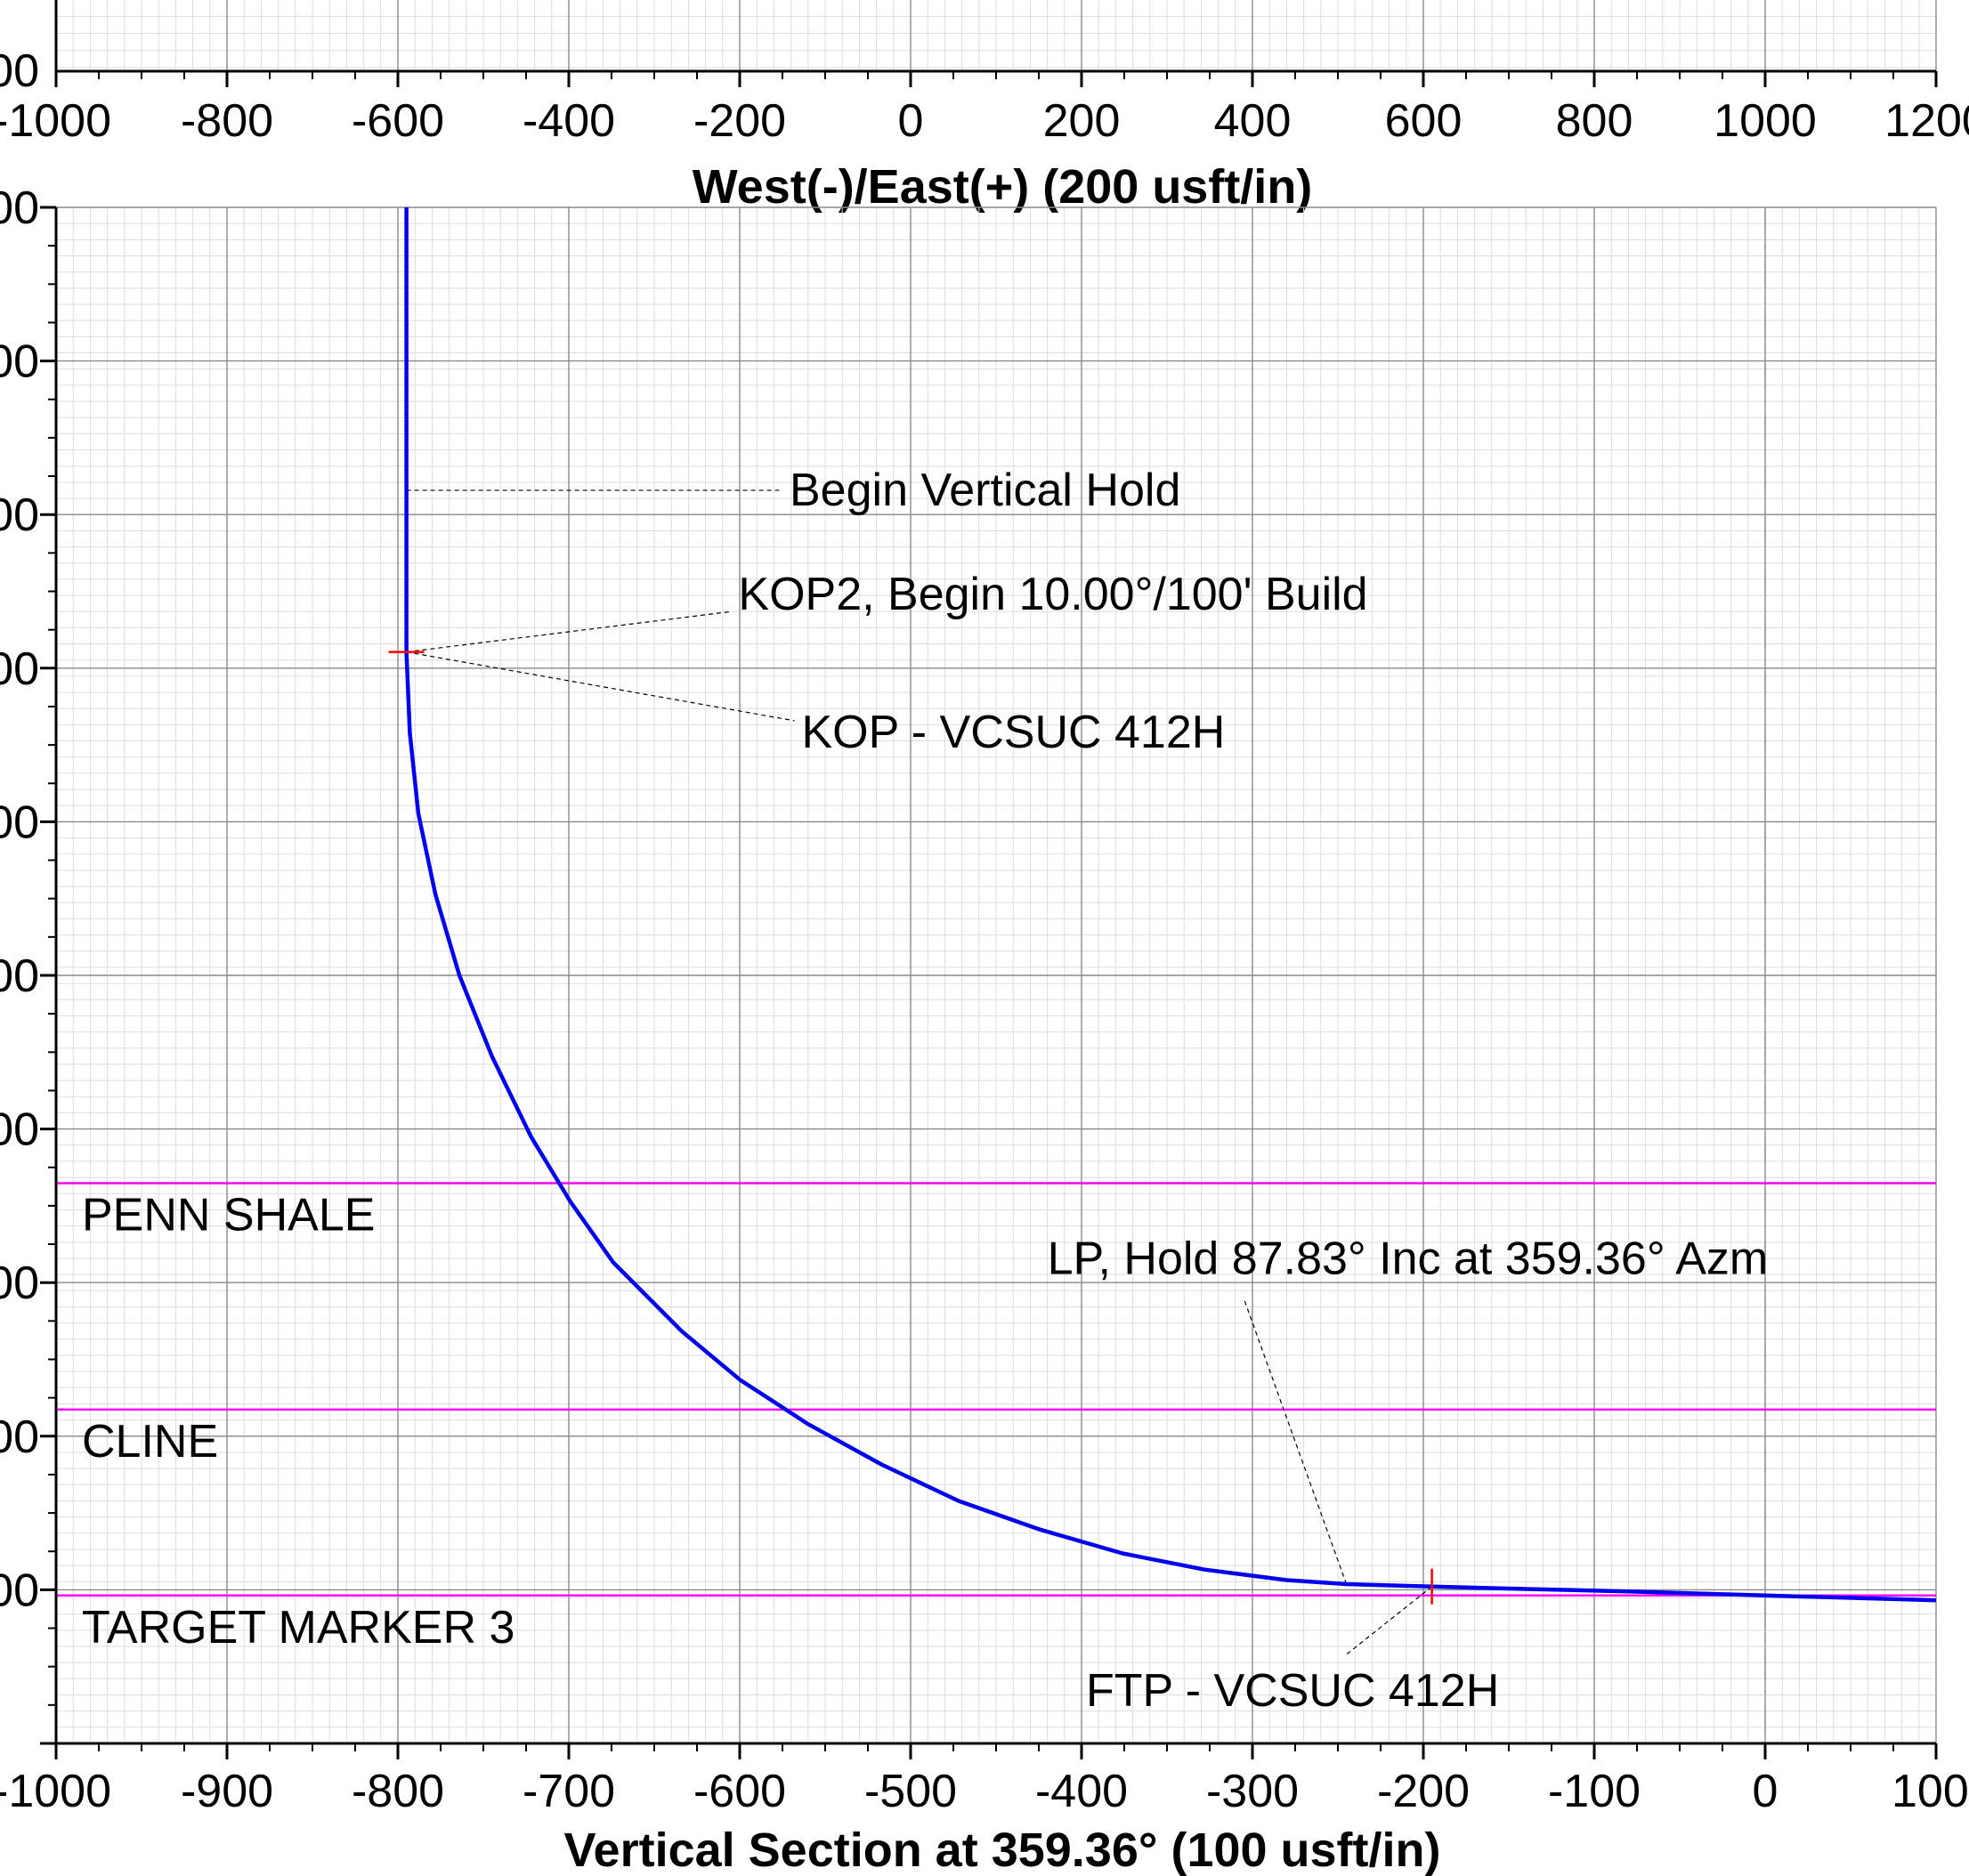  What do you see at coordinates (739, 1791) in the screenshot?
I see `main-x-tick-label: -600` at bounding box center [739, 1791].